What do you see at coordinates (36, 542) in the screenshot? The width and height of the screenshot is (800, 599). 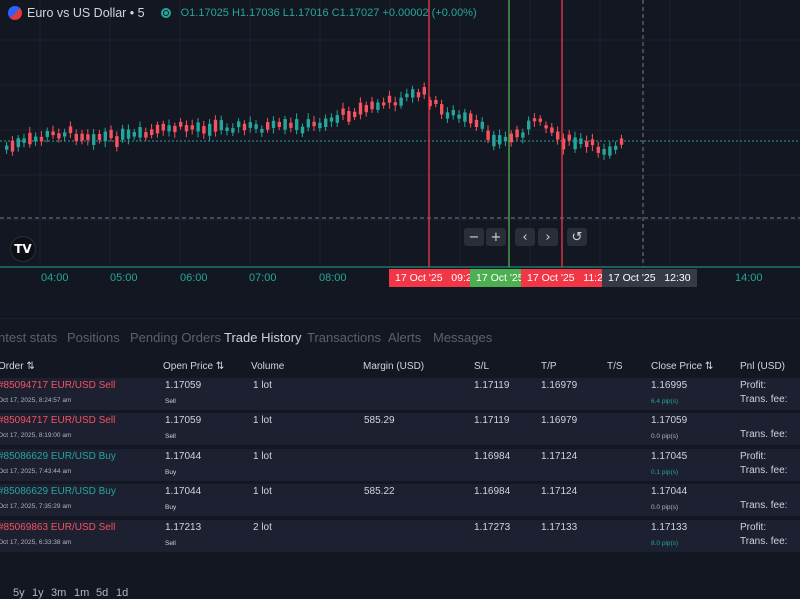 I see `order-date: Oct 17, 2025, 6:33:38 am` at bounding box center [36, 542].